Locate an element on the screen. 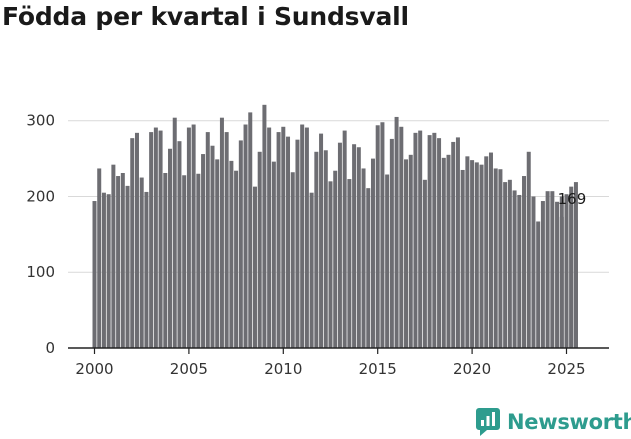  brand-name: Newsworthy is located at coordinates (569, 422).